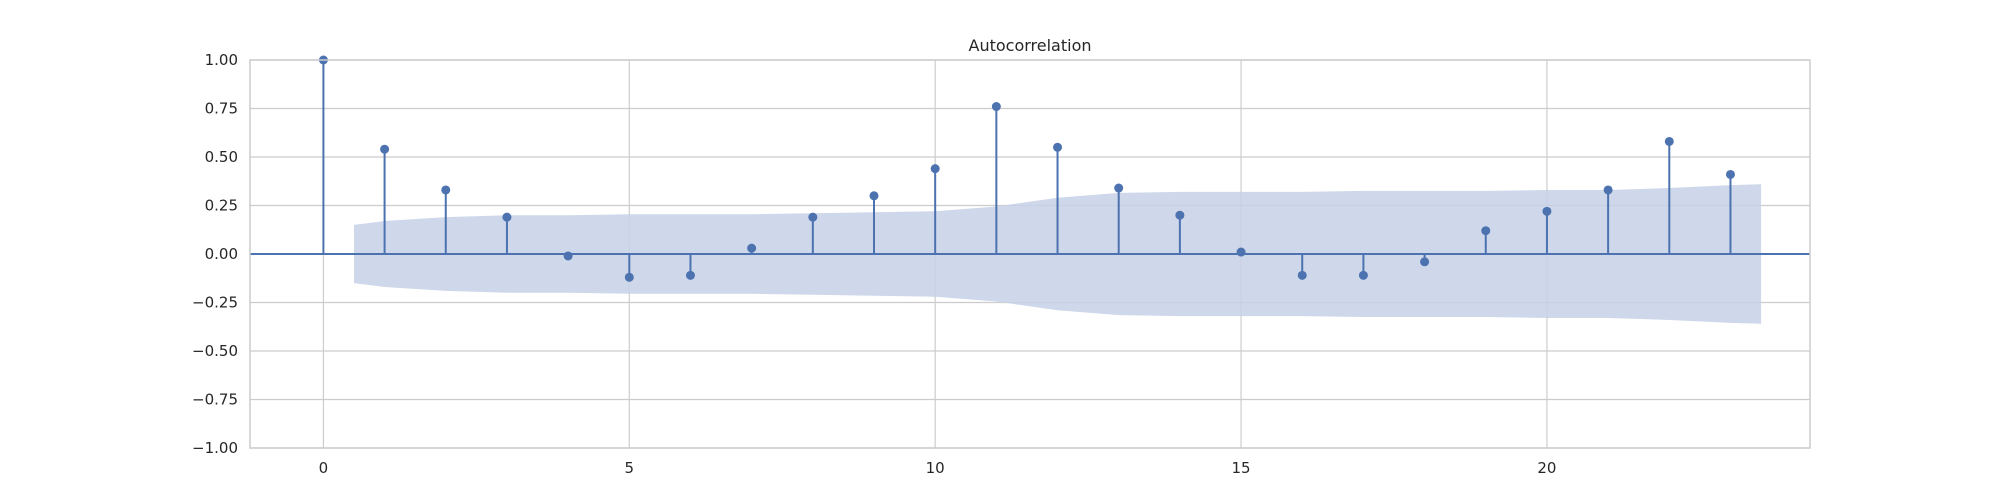  Describe the element at coordinates (630, 468) in the screenshot. I see `x-tick-label: 5` at that location.